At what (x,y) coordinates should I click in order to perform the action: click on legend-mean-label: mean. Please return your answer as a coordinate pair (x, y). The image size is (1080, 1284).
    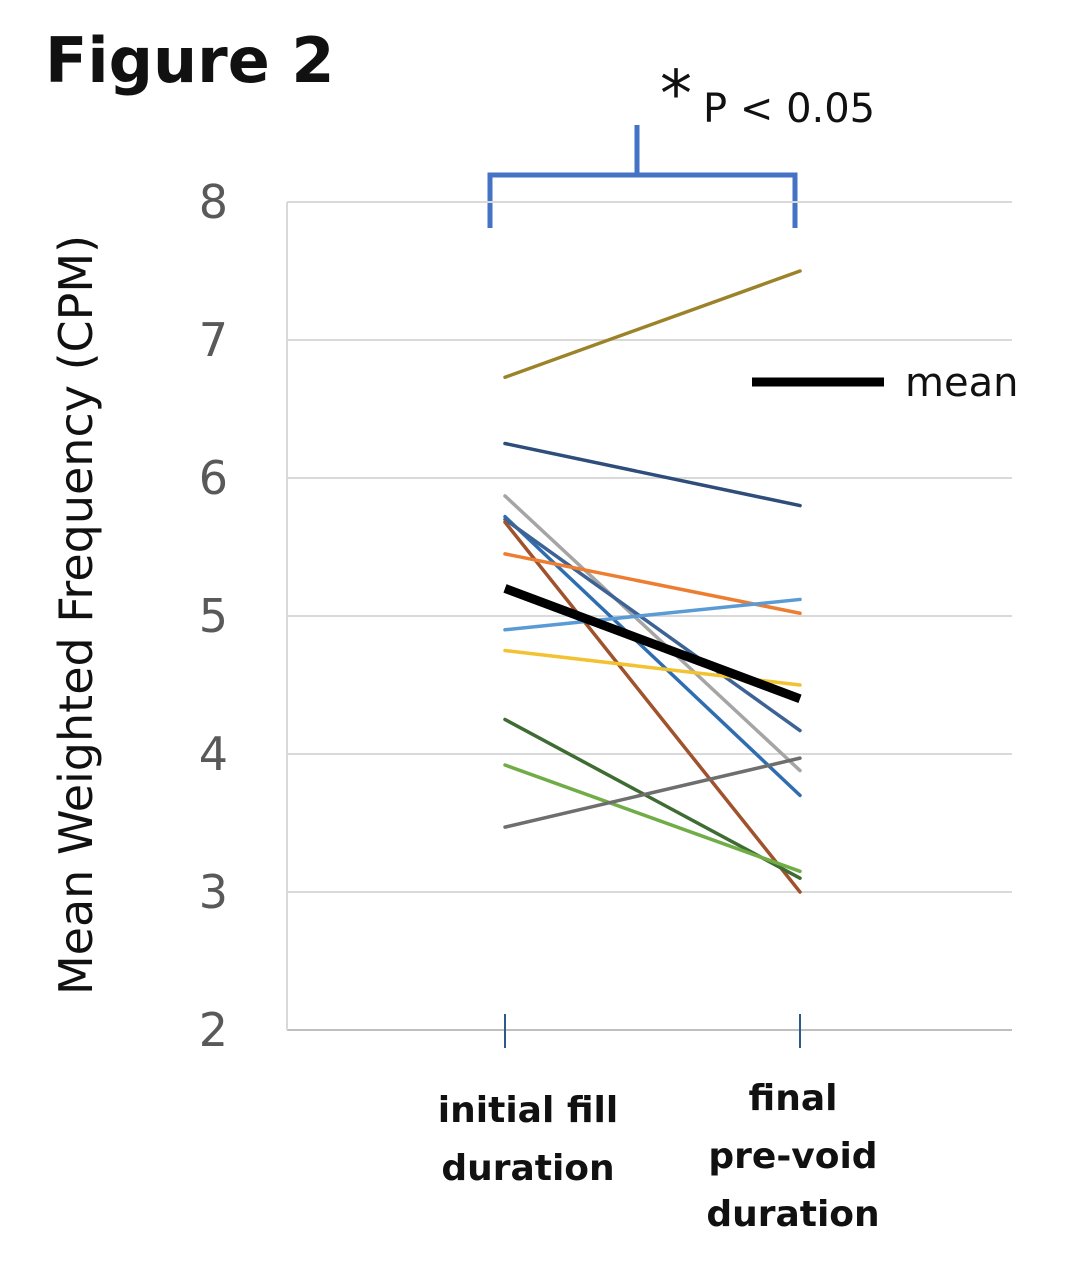
    Looking at the image, I should click on (961, 383).